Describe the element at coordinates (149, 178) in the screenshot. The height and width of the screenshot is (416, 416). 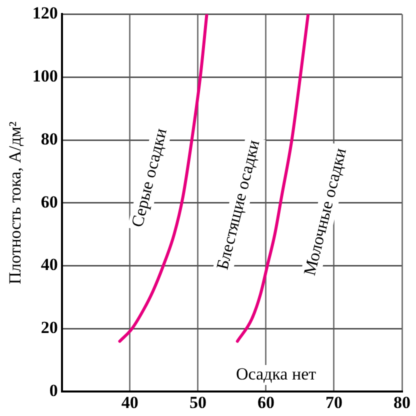
I see `annotation: Серые осадки` at that location.